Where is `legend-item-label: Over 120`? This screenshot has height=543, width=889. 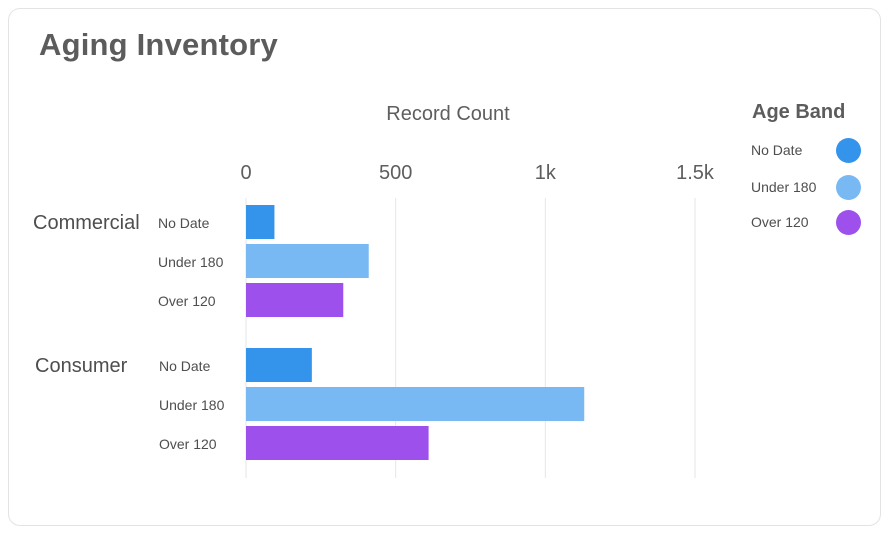
legend-item-label: Over 120 is located at coordinates (780, 222).